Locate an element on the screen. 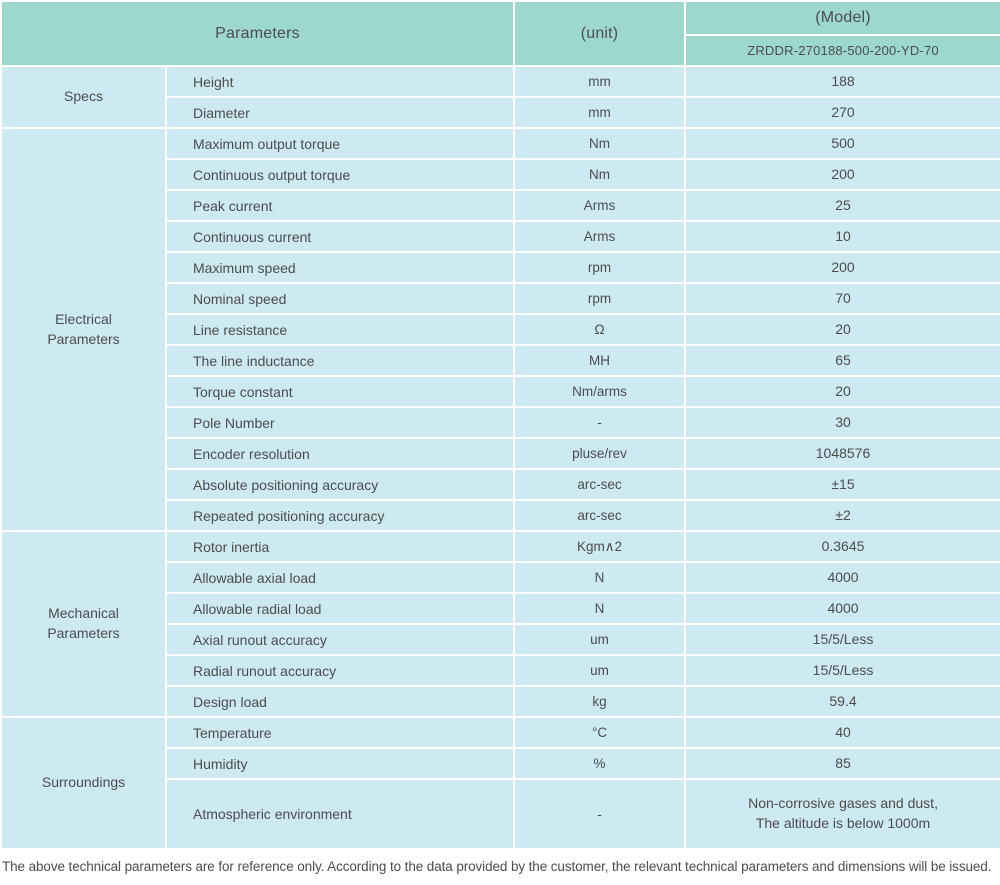  header-row-model: ZRDDR-270188-500-200-YD-70 is located at coordinates (500, 50).